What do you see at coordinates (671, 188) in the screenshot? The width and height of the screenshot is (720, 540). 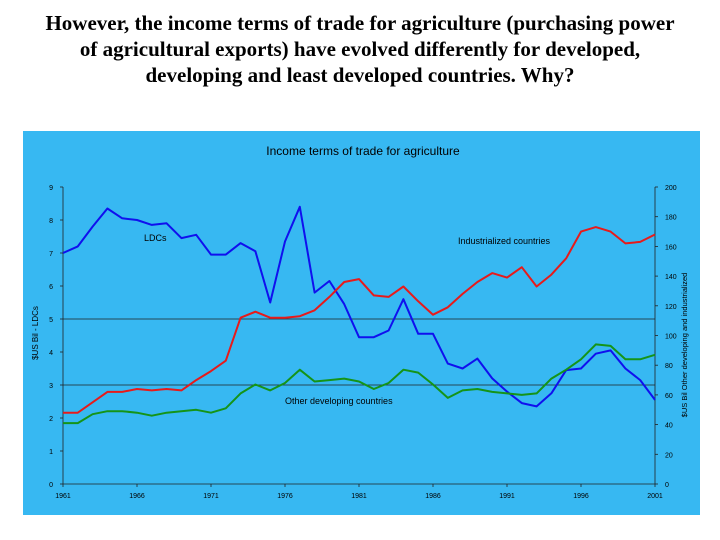 I see `y-right-tick-label: 200` at bounding box center [671, 188].